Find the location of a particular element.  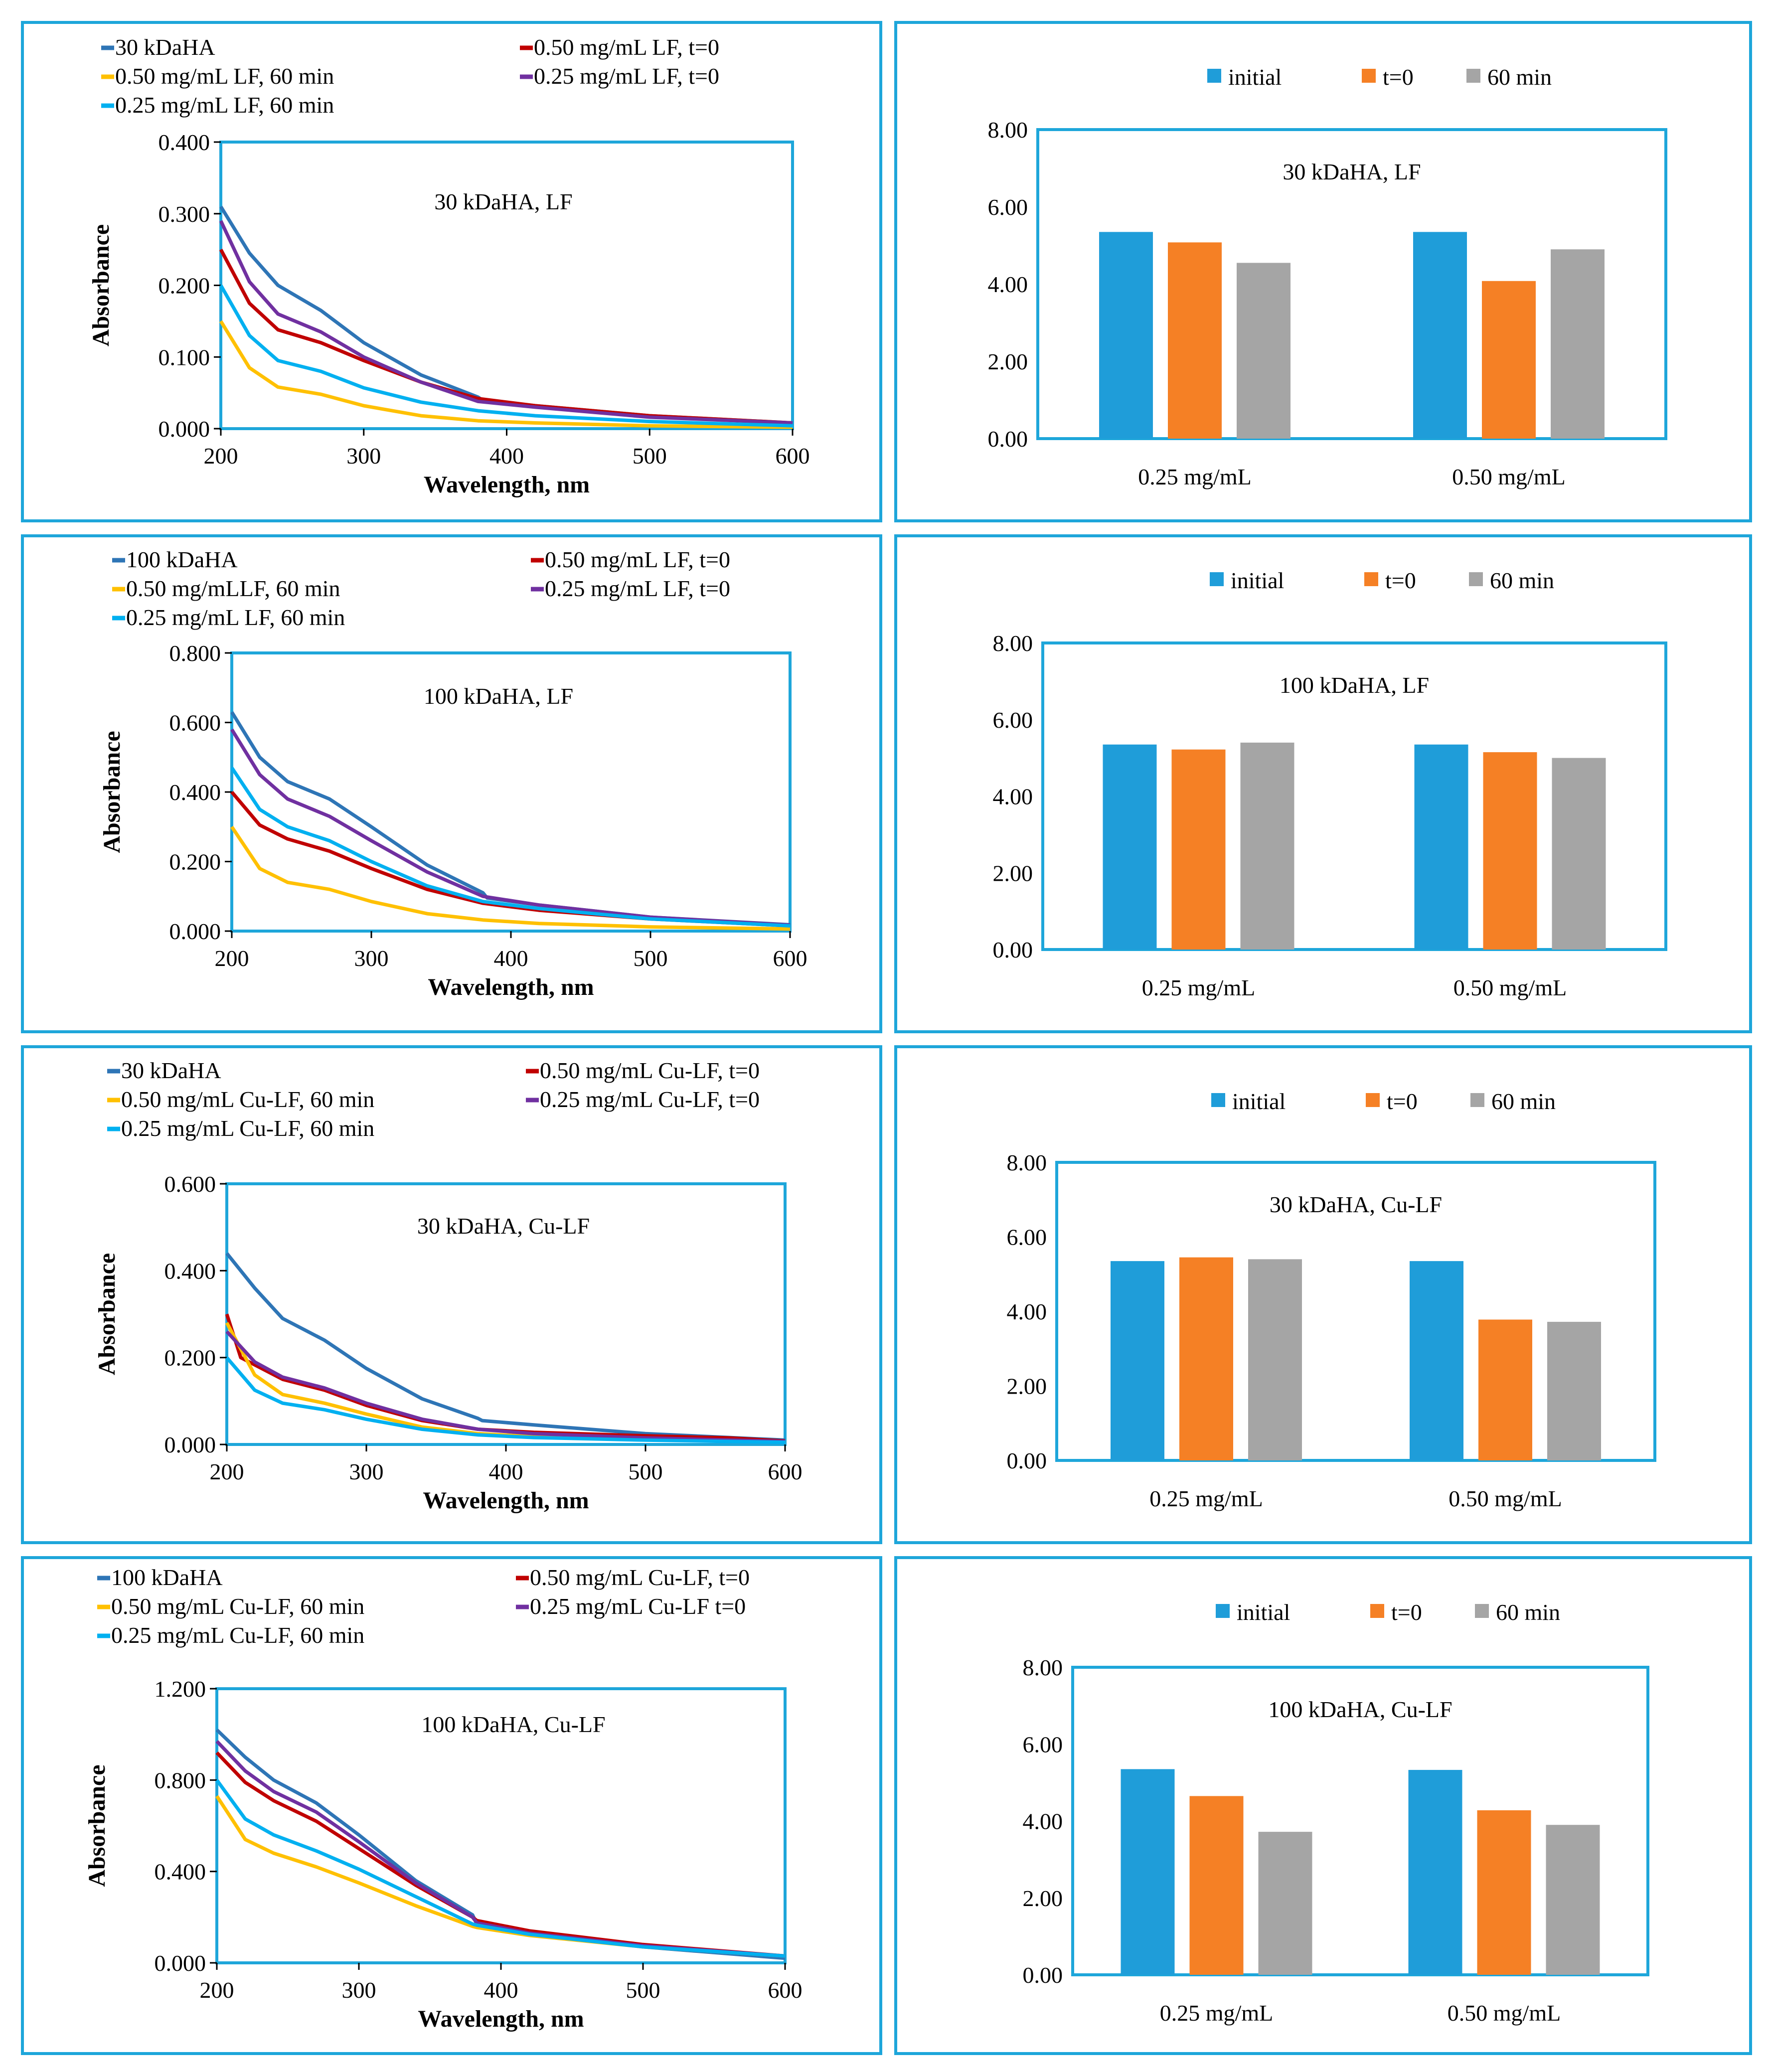

chart-title: 30 kDaHA, LF is located at coordinates (503, 202).